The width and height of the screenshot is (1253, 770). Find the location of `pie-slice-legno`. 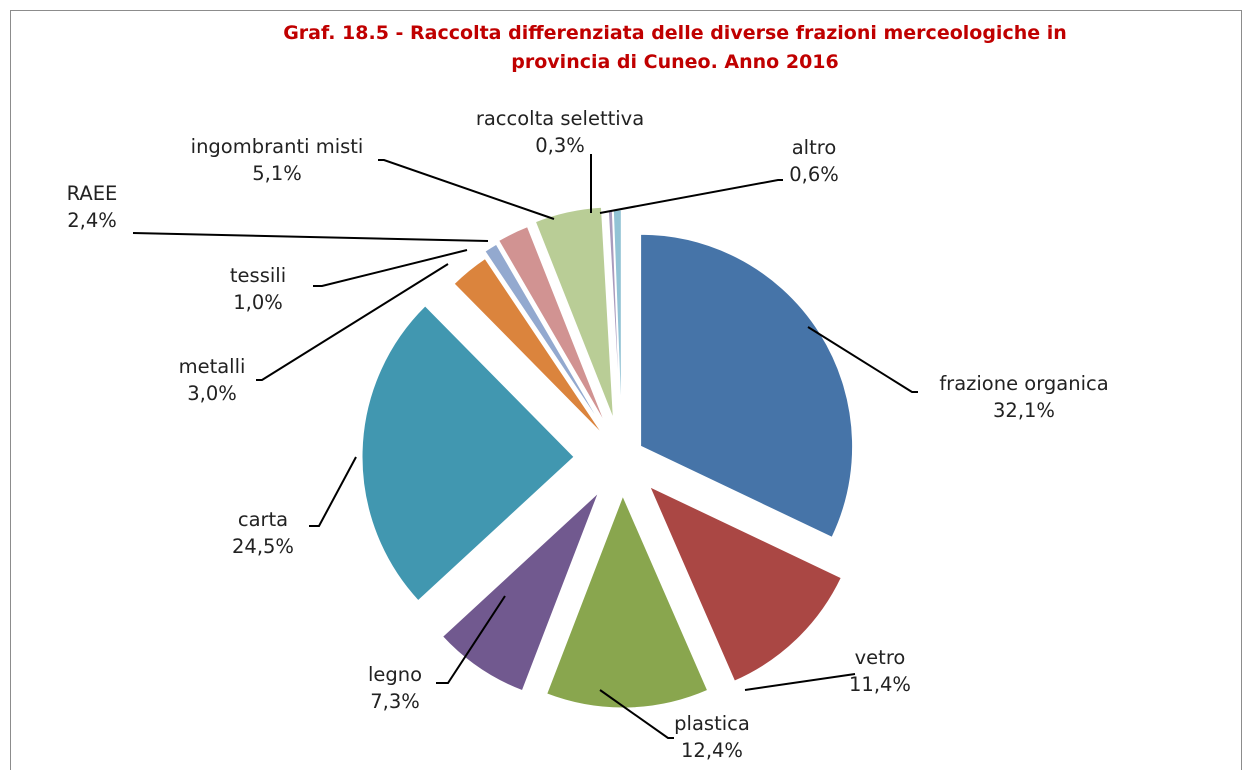

pie-slice-legno is located at coordinates (520, 592).